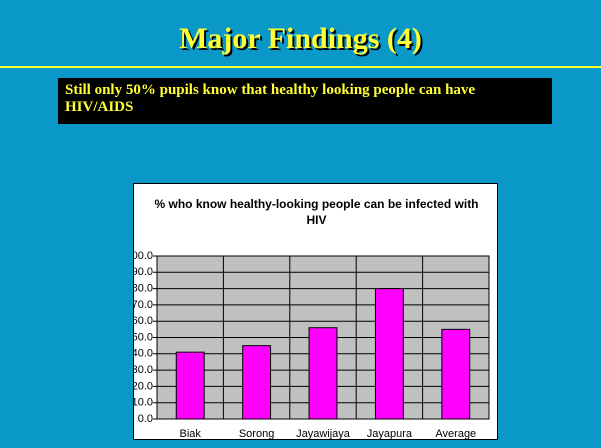  I want to click on y-tick-label: 0.0, so click(145, 419).